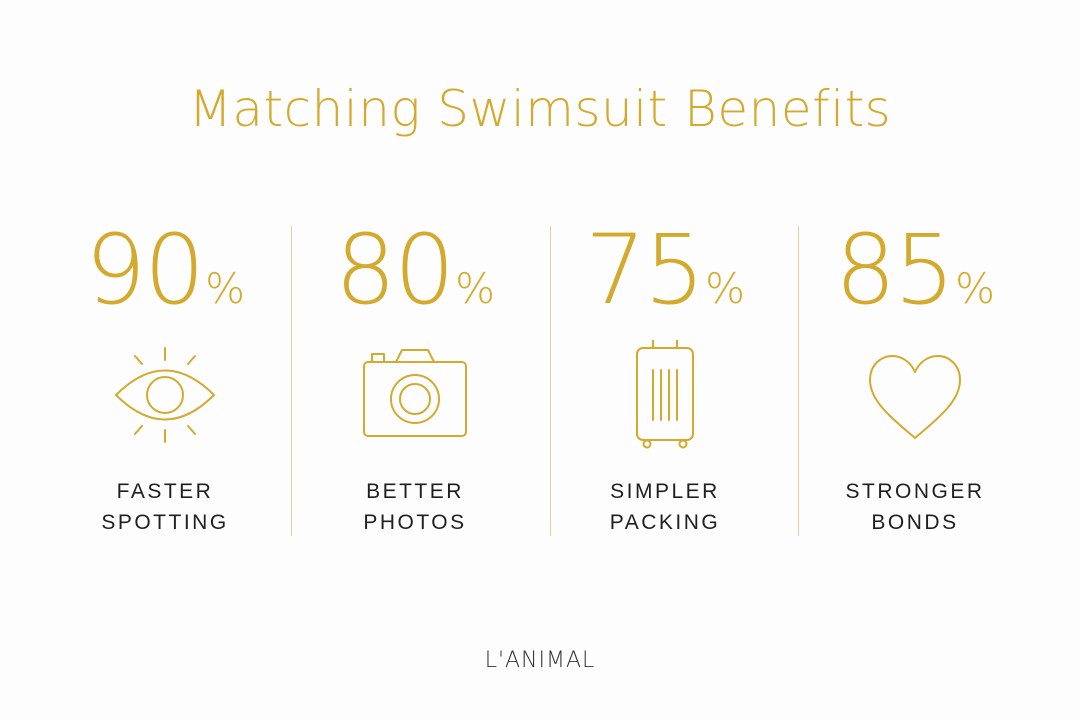  I want to click on stat-label-line1: BETTER, so click(415, 491).